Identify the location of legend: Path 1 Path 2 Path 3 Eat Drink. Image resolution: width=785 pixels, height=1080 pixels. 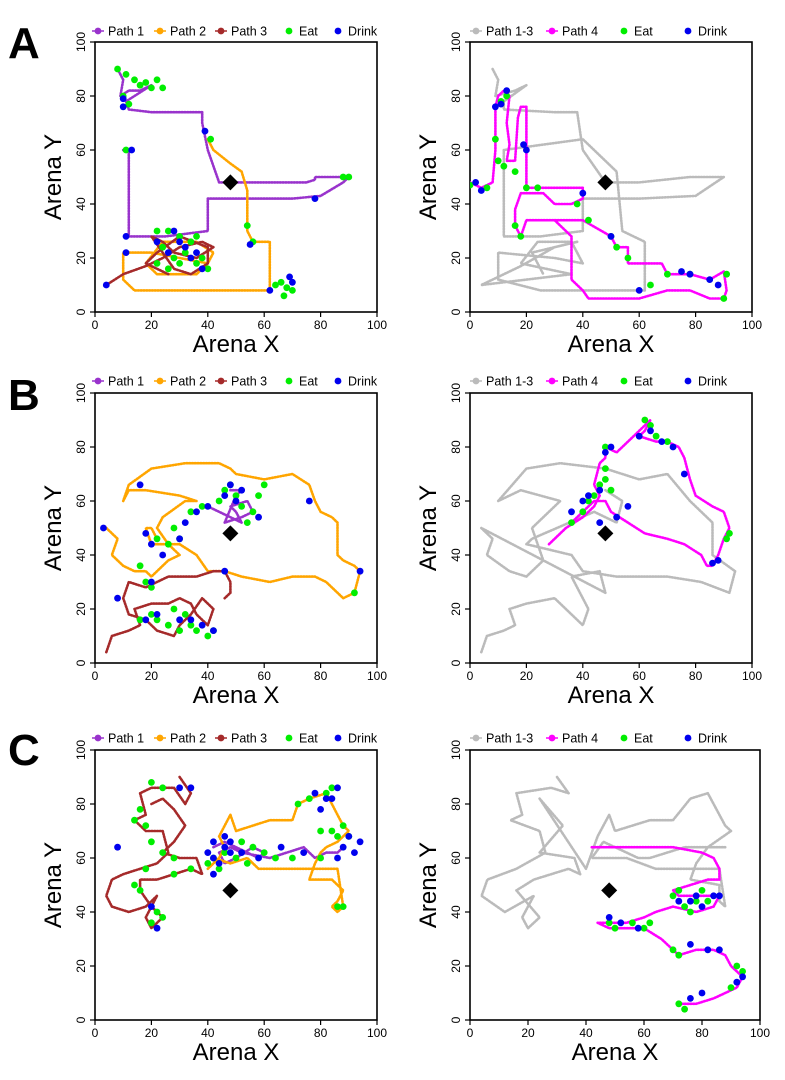
(235, 382).